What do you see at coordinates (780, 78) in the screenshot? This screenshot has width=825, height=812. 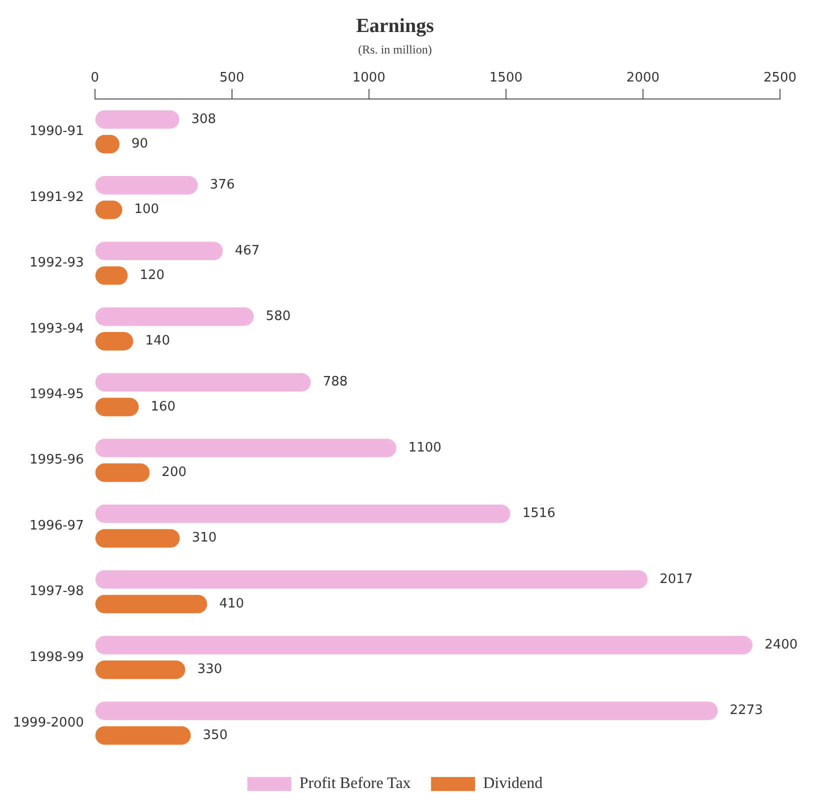 I see `x-tick-label: 2500` at bounding box center [780, 78].